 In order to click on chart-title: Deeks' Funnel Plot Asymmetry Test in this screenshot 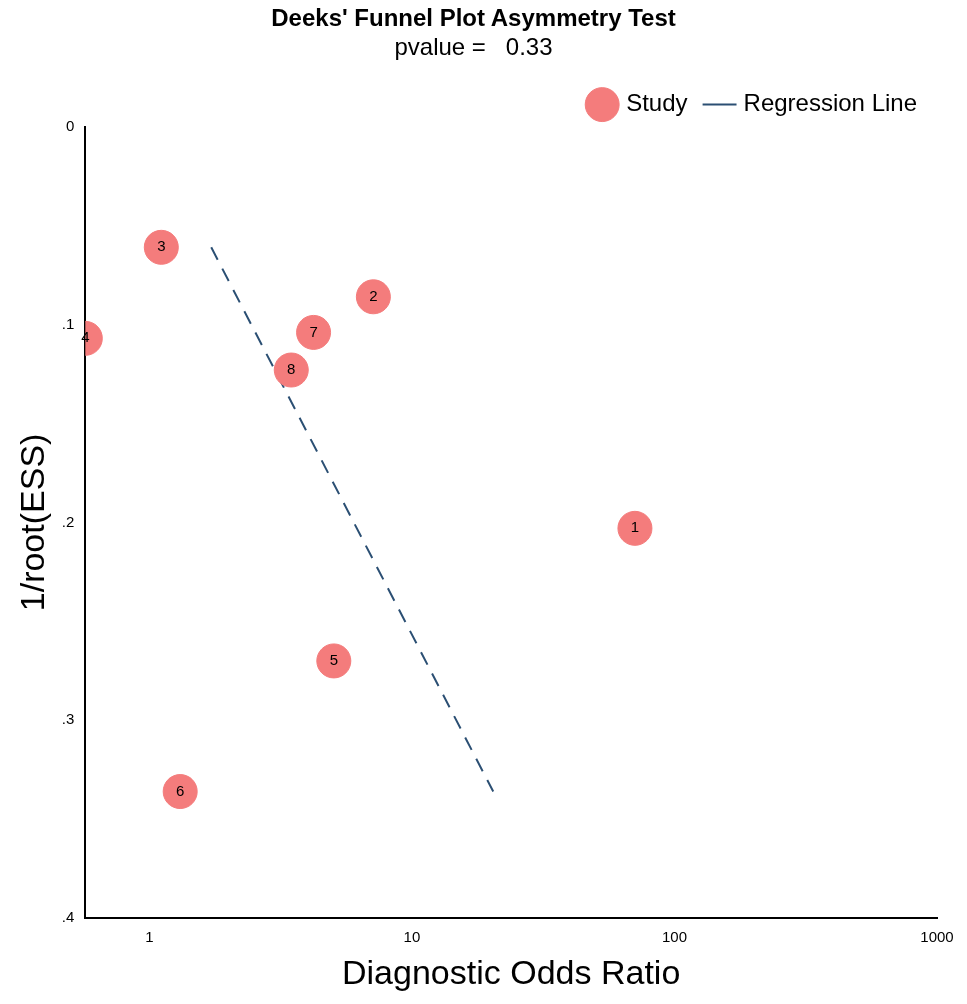, I will do `click(473, 18)`.